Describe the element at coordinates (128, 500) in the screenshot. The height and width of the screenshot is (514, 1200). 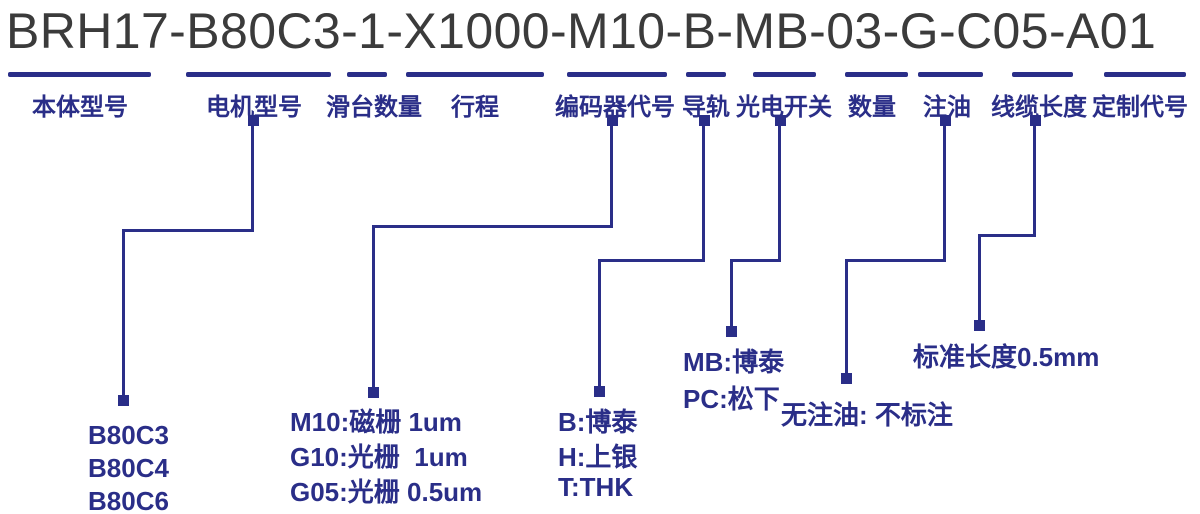
I see `option-motor-model: B80C6` at that location.